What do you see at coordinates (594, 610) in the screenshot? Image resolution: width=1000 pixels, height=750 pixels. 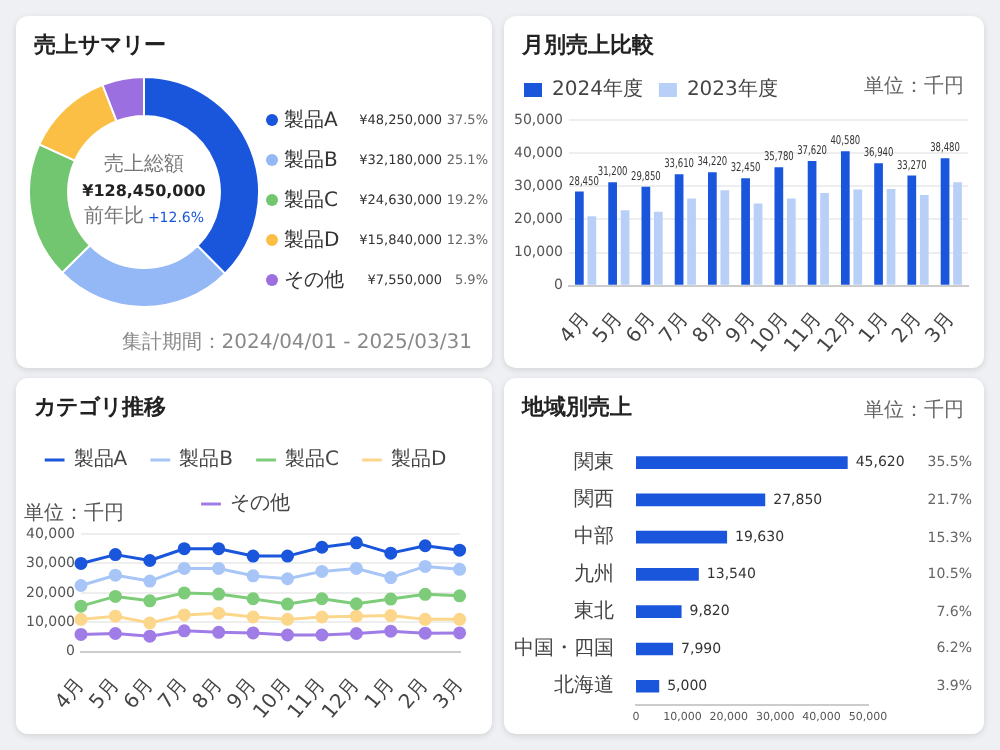 I see `y-tick-label: 東北` at bounding box center [594, 610].